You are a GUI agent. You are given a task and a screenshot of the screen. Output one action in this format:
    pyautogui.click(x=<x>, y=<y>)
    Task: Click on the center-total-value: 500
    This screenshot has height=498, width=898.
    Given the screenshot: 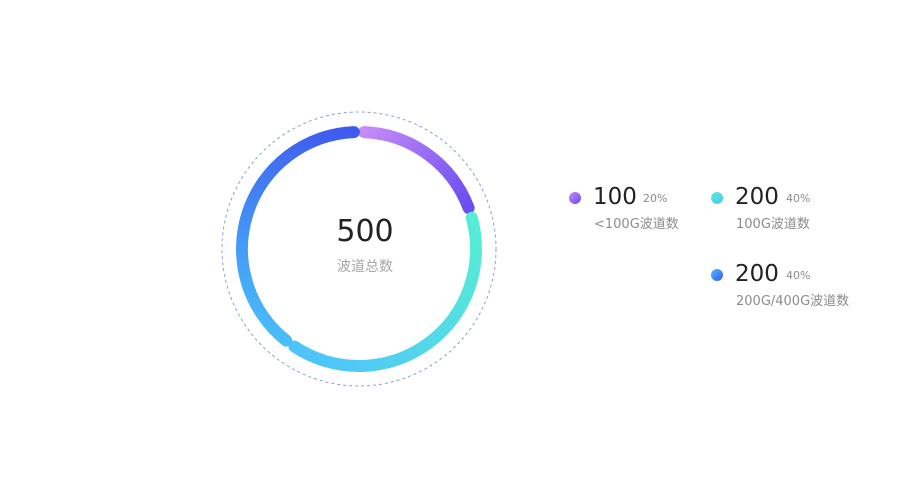 What is the action you would take?
    pyautogui.click(x=365, y=231)
    